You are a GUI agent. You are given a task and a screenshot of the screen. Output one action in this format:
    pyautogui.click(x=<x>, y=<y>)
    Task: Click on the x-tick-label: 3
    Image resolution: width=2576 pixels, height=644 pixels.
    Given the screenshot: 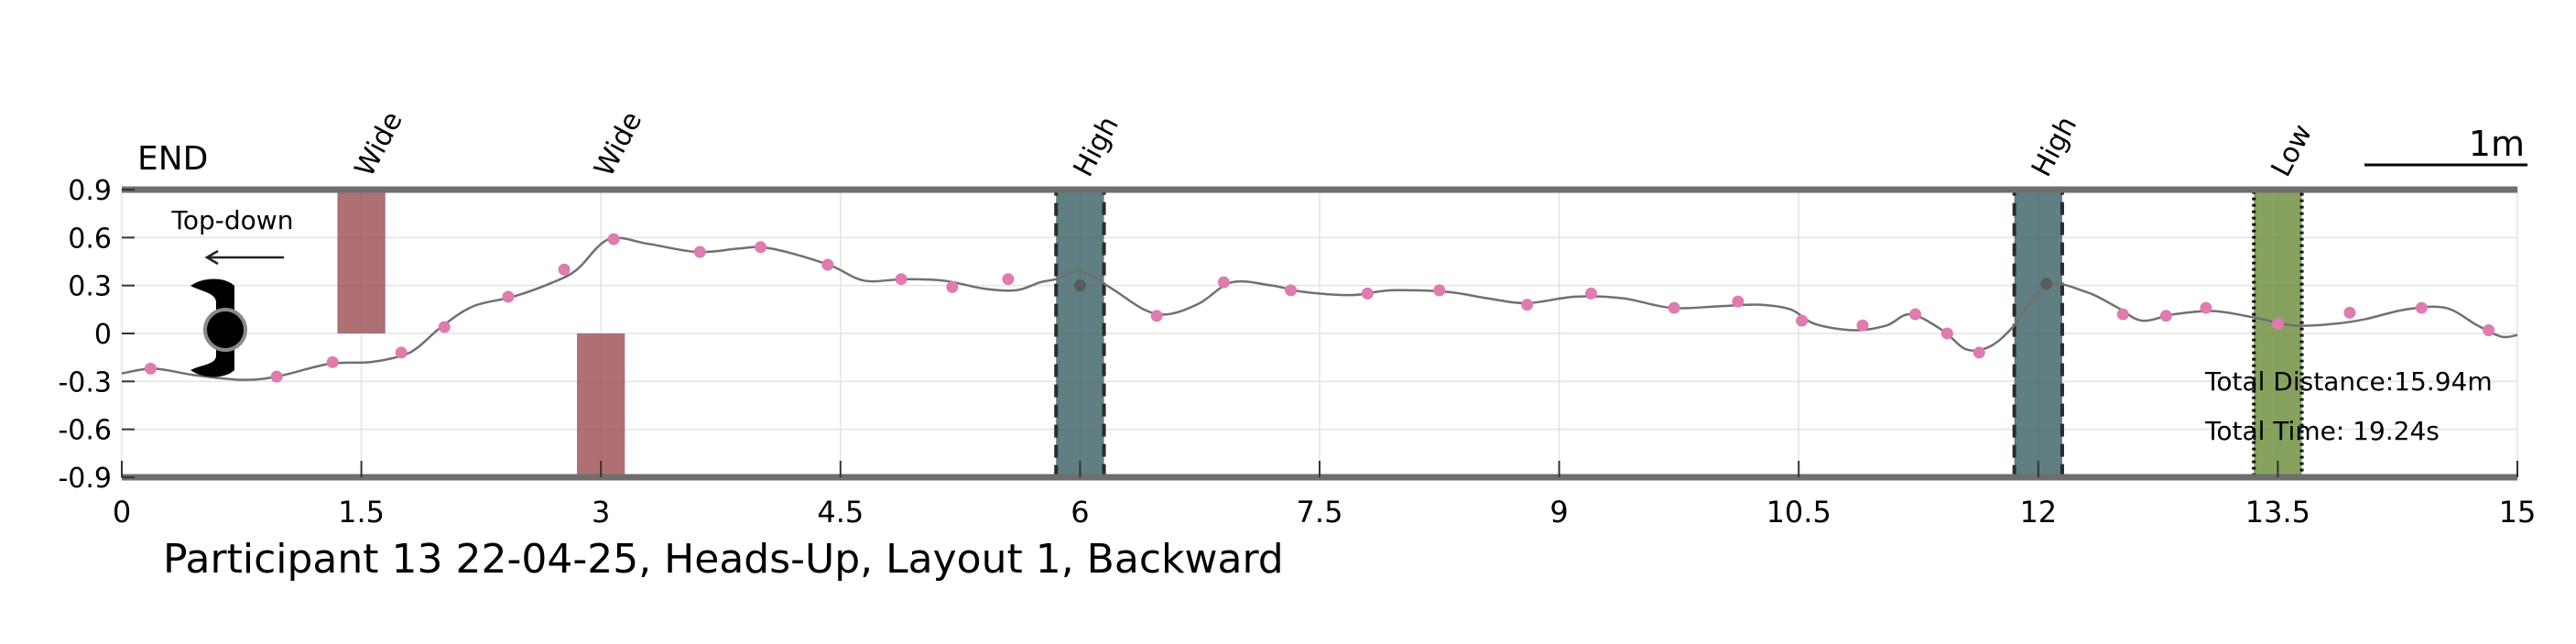 What is the action you would take?
    pyautogui.click(x=601, y=512)
    